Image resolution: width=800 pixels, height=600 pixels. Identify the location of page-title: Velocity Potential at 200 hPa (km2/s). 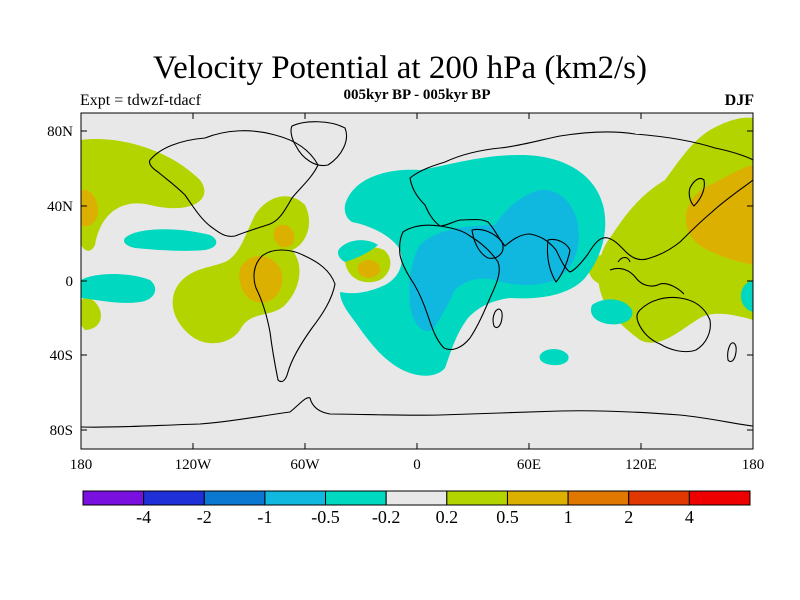
(400, 68).